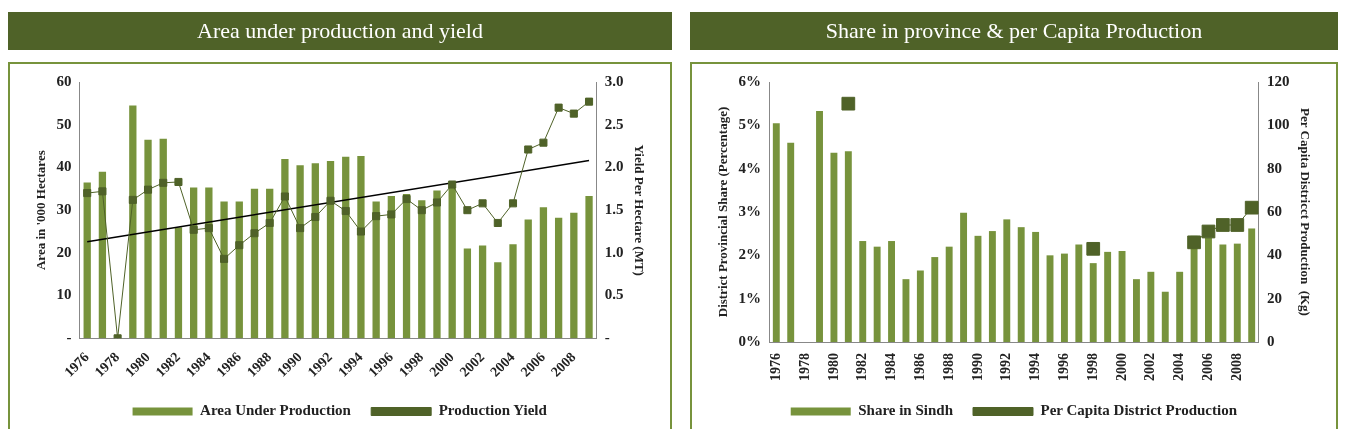  What do you see at coordinates (833, 367) in the screenshot?
I see `x-tick-label: 1980` at bounding box center [833, 367].